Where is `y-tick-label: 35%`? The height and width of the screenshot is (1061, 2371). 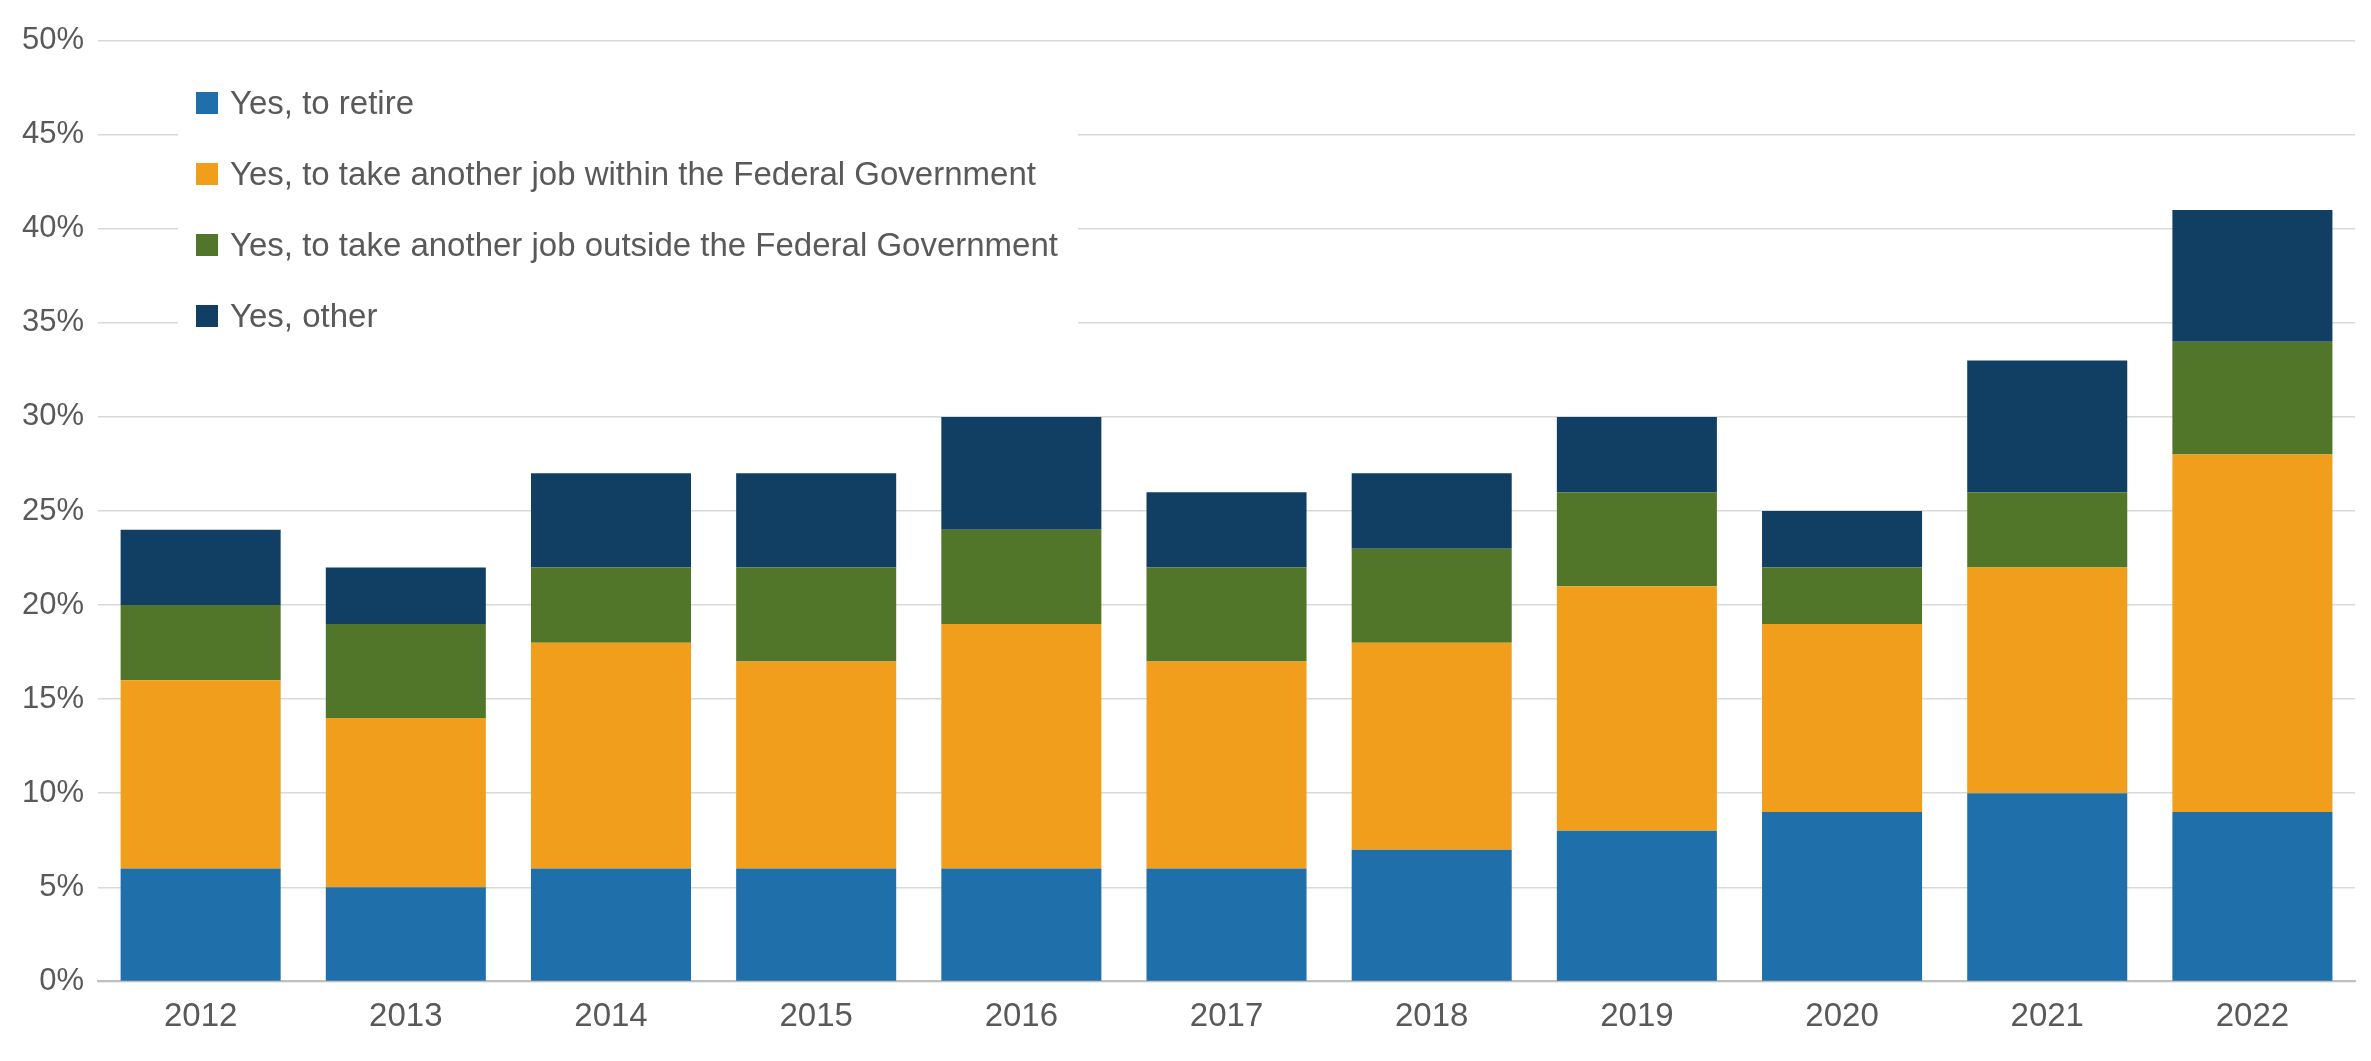 y-tick-label: 35% is located at coordinates (53, 321).